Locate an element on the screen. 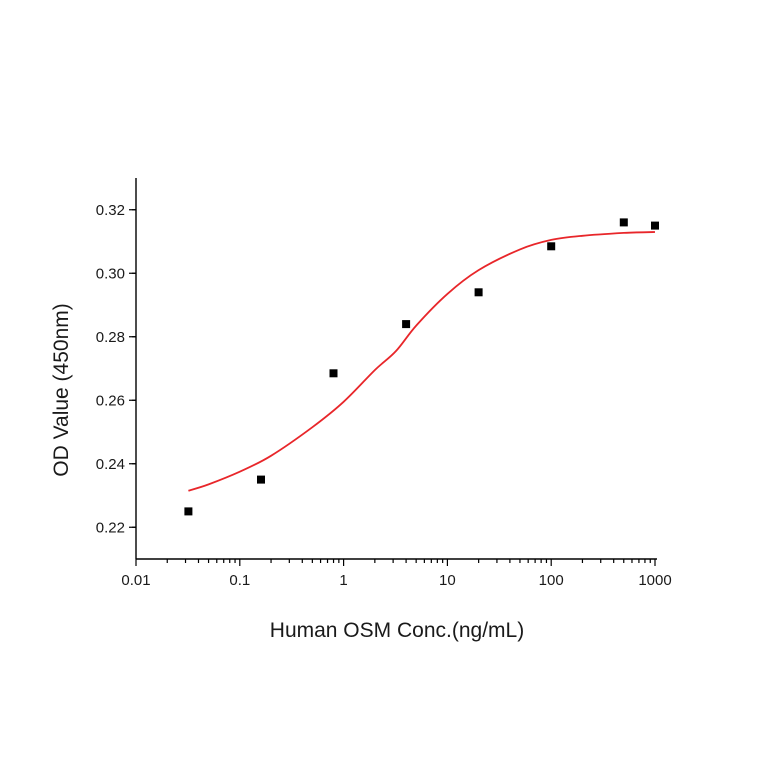 This screenshot has height=764, width=764. y-ticks: 0.22 0.24 0.26 0.28 0.30 0.32 is located at coordinates (116, 369).